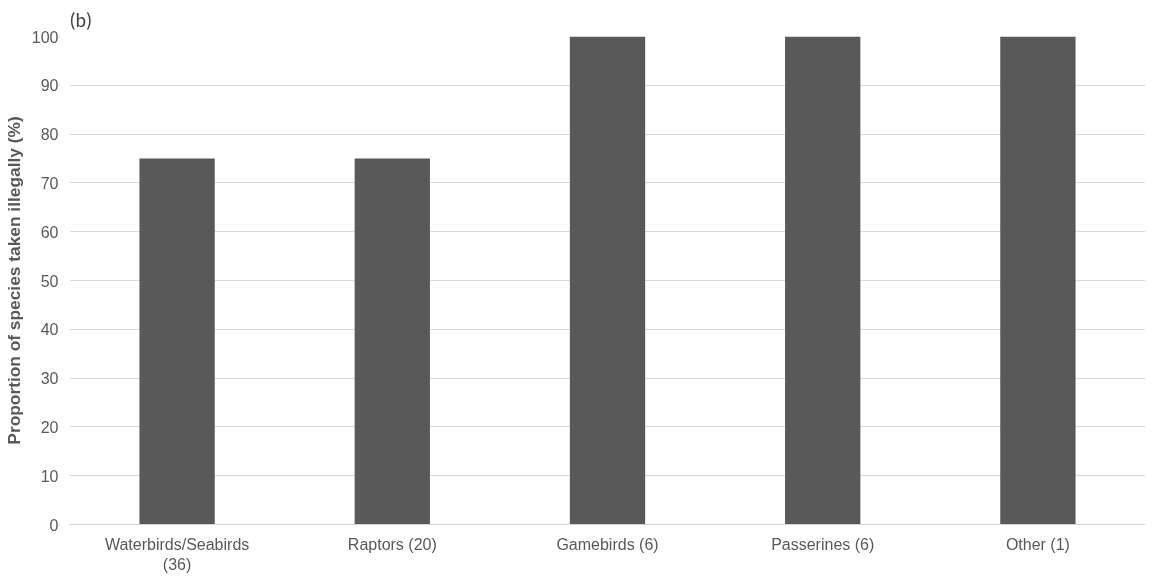 The height and width of the screenshot is (580, 1170). Describe the element at coordinates (49, 476) in the screenshot. I see `y-tick-label: 10` at that location.